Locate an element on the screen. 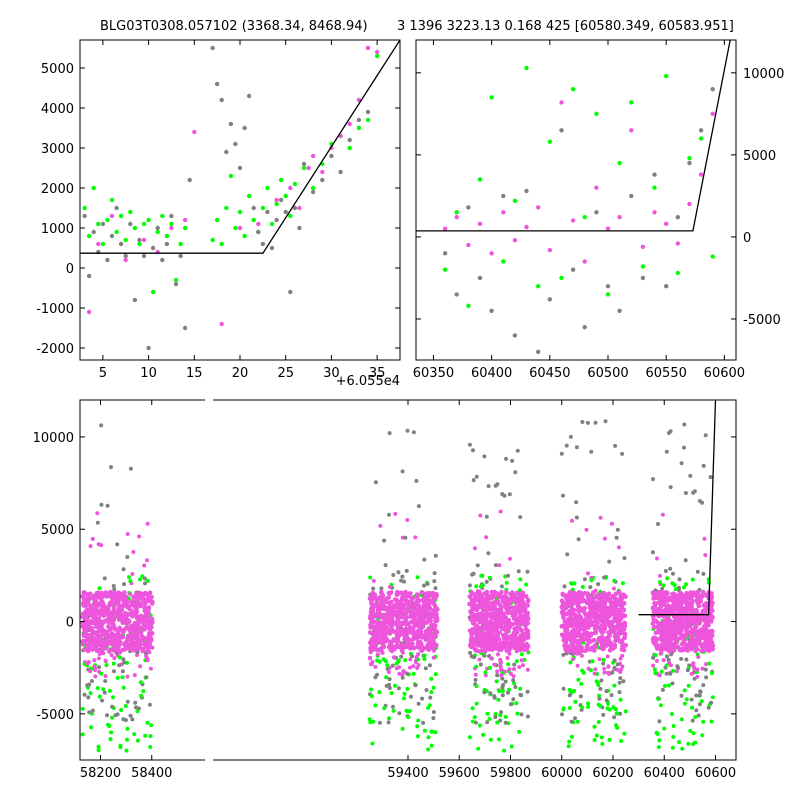  x-tick-label: 58200 is located at coordinates (100, 773).